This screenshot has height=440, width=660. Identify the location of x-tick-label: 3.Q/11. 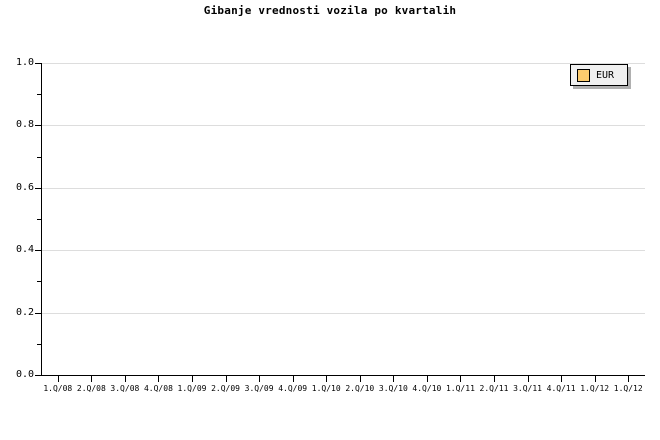
(527, 388).